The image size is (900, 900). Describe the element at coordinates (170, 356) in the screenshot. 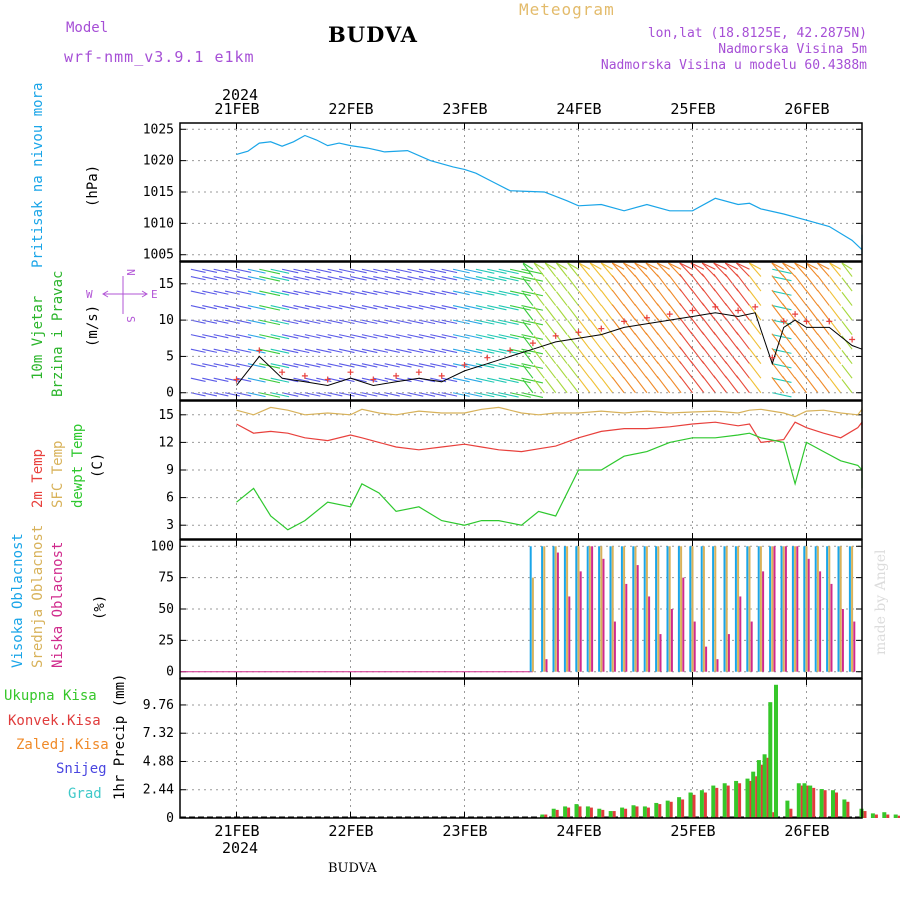

I see `y-tick-label: 5` at that location.